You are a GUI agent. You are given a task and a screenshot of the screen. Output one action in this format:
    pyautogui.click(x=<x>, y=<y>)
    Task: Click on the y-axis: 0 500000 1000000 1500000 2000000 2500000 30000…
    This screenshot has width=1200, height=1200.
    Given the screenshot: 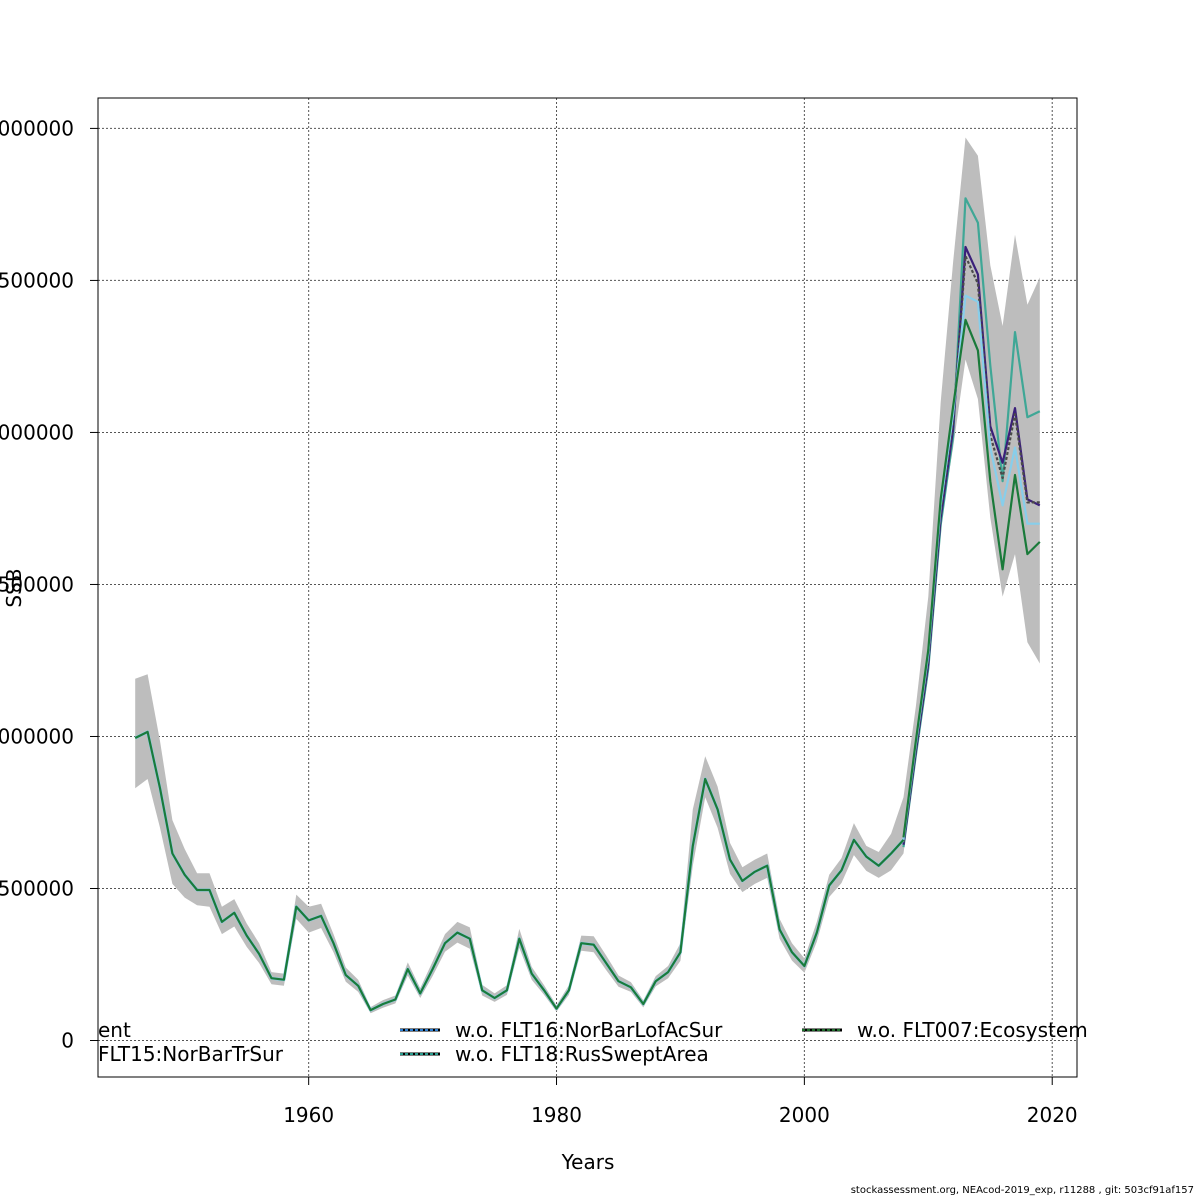 What is the action you would take?
    pyautogui.click(x=49, y=584)
    